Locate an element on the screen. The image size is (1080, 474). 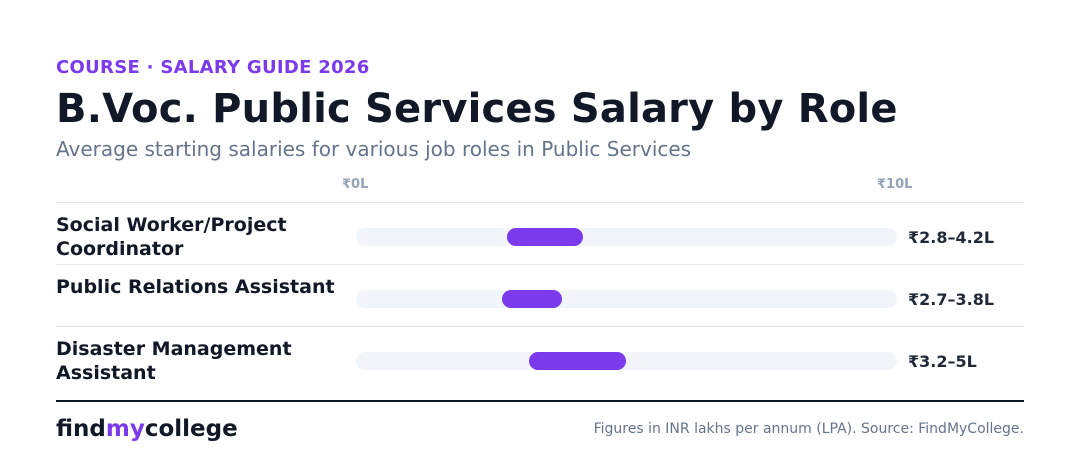
footer-rule is located at coordinates (540, 401).